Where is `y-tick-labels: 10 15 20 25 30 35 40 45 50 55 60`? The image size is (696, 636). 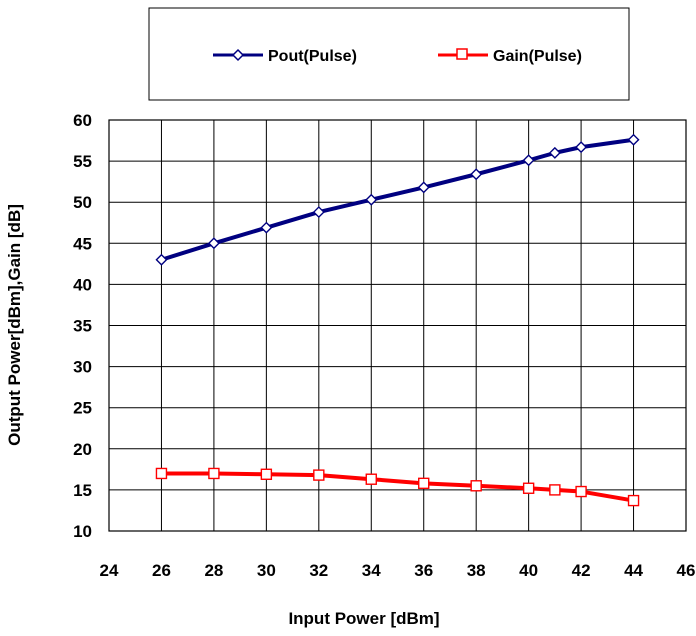 y-tick-labels: 10 15 20 25 30 35 40 45 50 55 60 is located at coordinates (82, 326).